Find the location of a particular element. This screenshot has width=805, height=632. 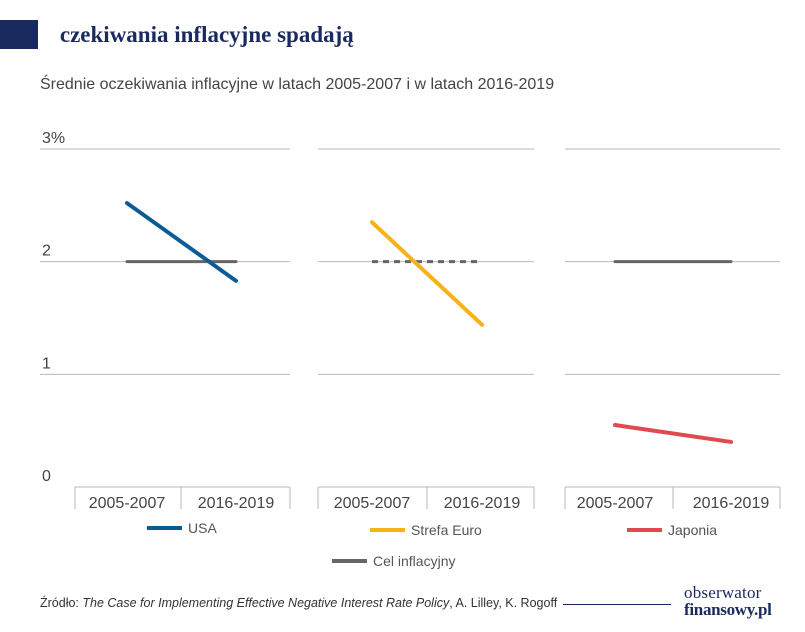

y-tick-label: 1 is located at coordinates (46, 363).